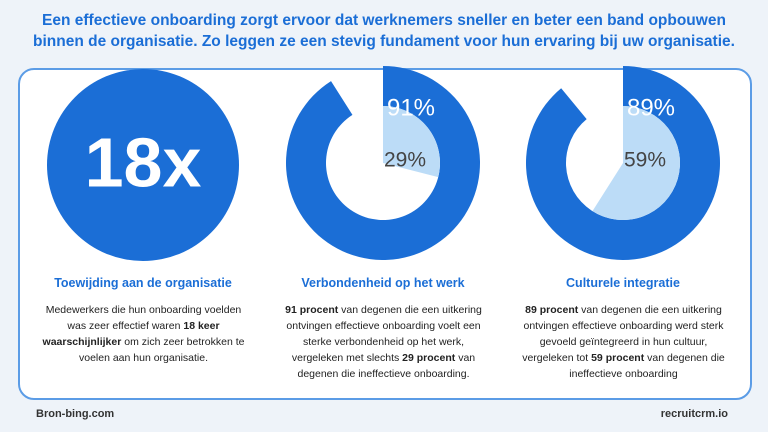 The image size is (768, 432). What do you see at coordinates (694, 414) in the screenshot?
I see `brand: recruitcrm.io` at bounding box center [694, 414].